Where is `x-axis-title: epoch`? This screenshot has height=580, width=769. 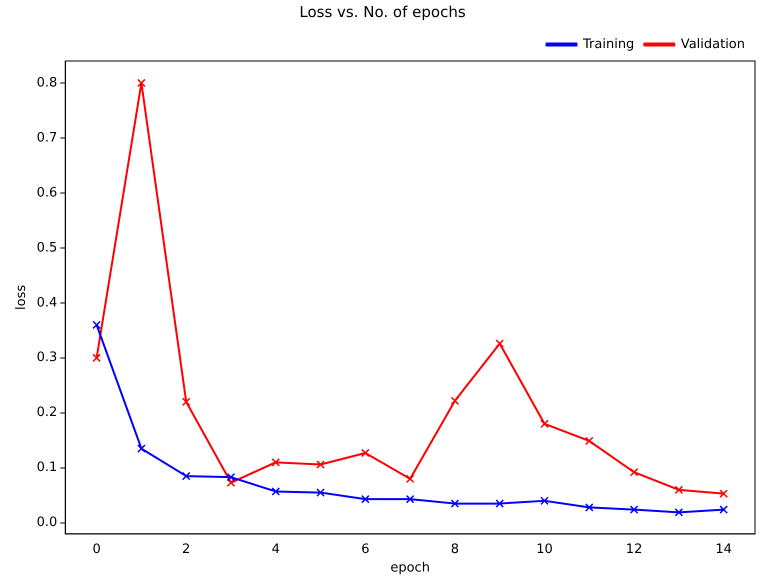 x-axis-title: epoch is located at coordinates (410, 568).